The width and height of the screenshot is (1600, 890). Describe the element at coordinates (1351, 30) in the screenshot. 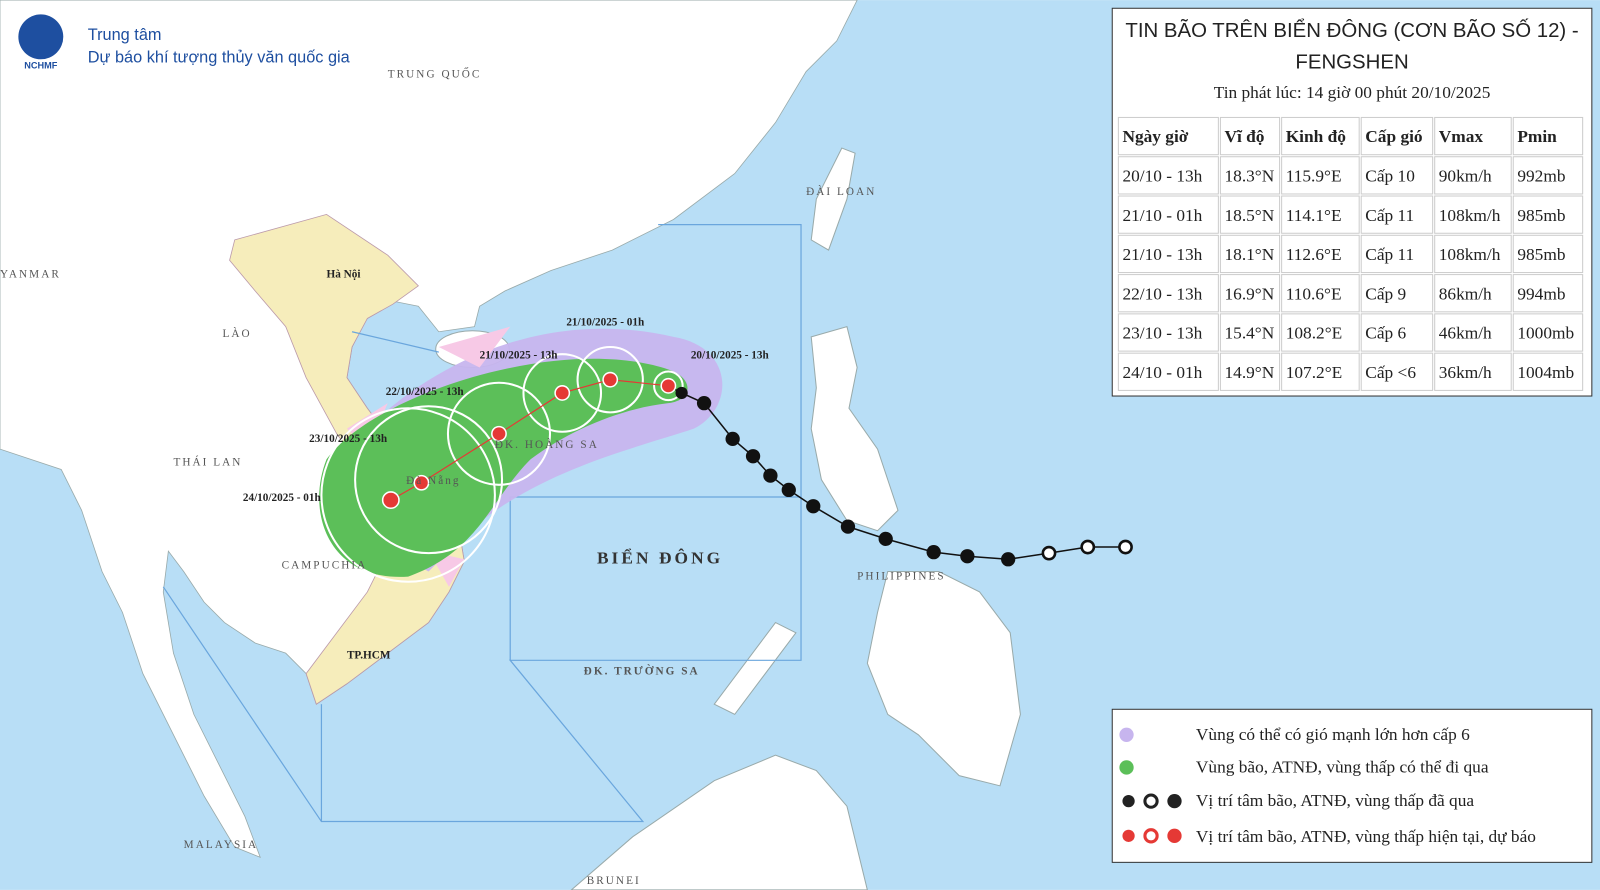

I see `info-title: TIN BÃO TRÊN BIỂN ĐÔNG (CƠN BÃO SỐ 12) -` at that location.